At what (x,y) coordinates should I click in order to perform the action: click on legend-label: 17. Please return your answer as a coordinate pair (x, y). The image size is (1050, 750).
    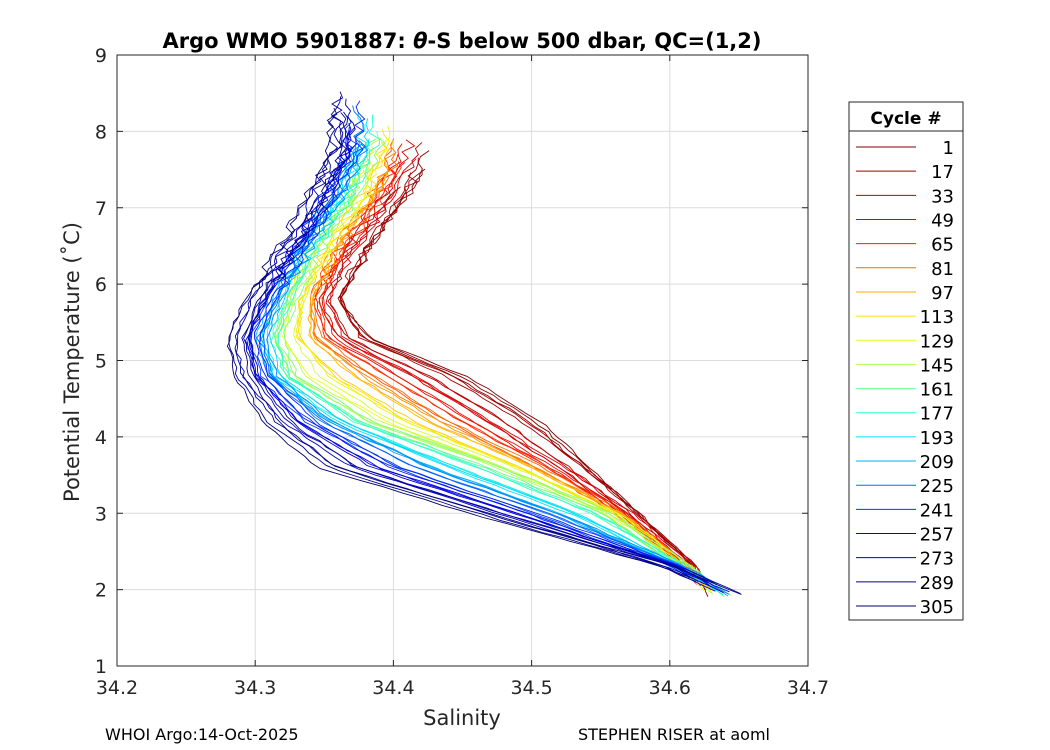
    Looking at the image, I should click on (942, 172).